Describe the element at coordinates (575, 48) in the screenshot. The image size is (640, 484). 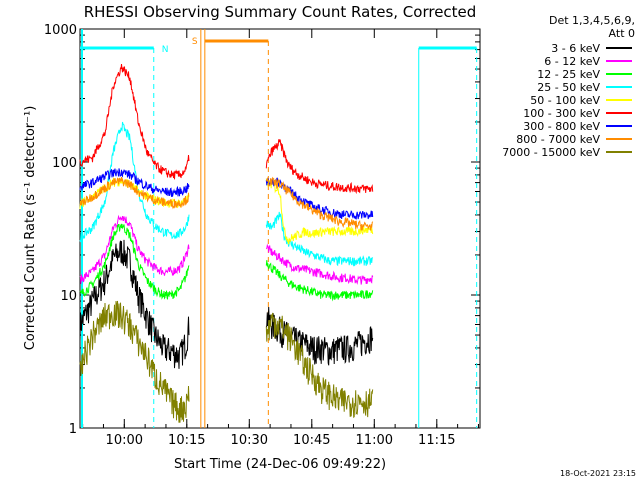
I see `legend-label: 3 - 6 keV` at that location.